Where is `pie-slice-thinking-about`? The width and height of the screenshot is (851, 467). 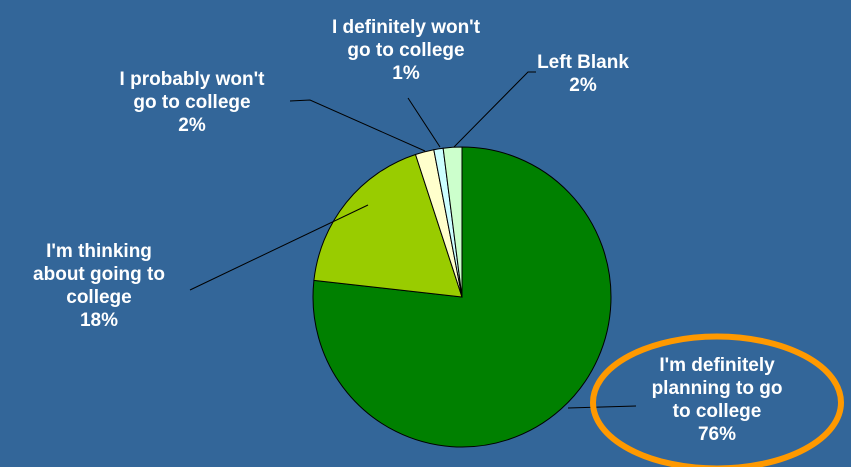 pie-slice-thinking-about is located at coordinates (388, 225).